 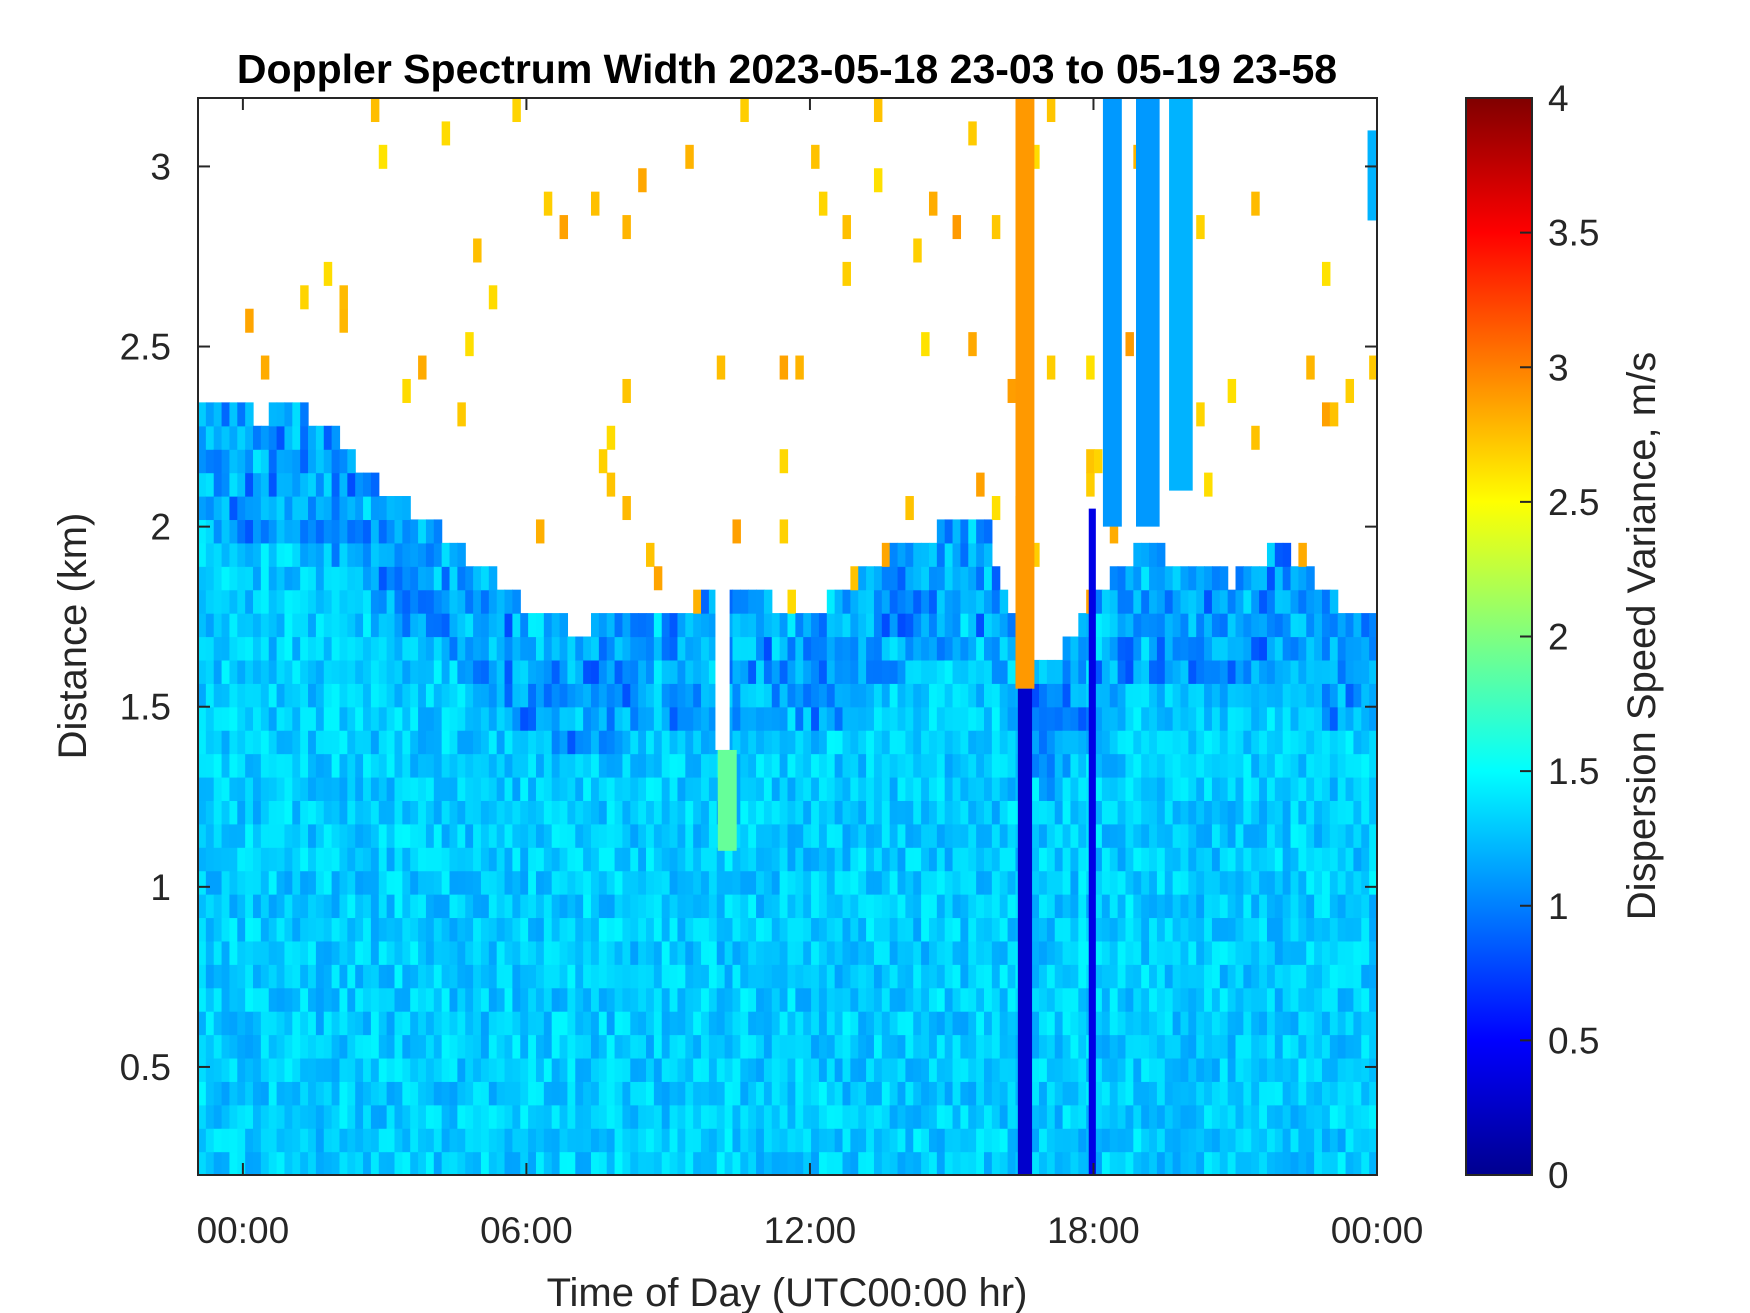 I want to click on colorbar-tick-label: 1.5, so click(x=1573, y=771).